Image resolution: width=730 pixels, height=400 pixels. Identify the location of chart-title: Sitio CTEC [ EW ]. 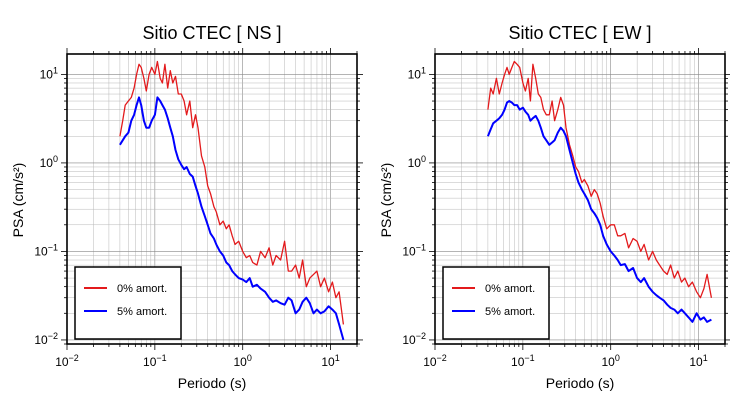
(579, 33).